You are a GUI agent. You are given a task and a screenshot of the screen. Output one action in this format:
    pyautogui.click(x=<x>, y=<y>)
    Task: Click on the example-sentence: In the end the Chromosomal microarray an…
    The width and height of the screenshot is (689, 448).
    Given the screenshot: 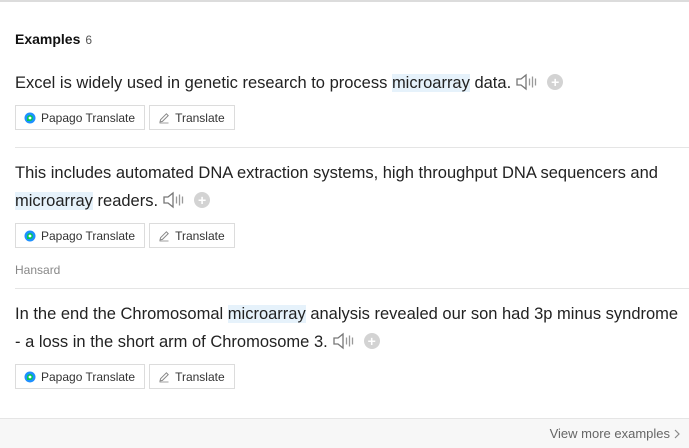 What is the action you would take?
    pyautogui.click(x=347, y=328)
    